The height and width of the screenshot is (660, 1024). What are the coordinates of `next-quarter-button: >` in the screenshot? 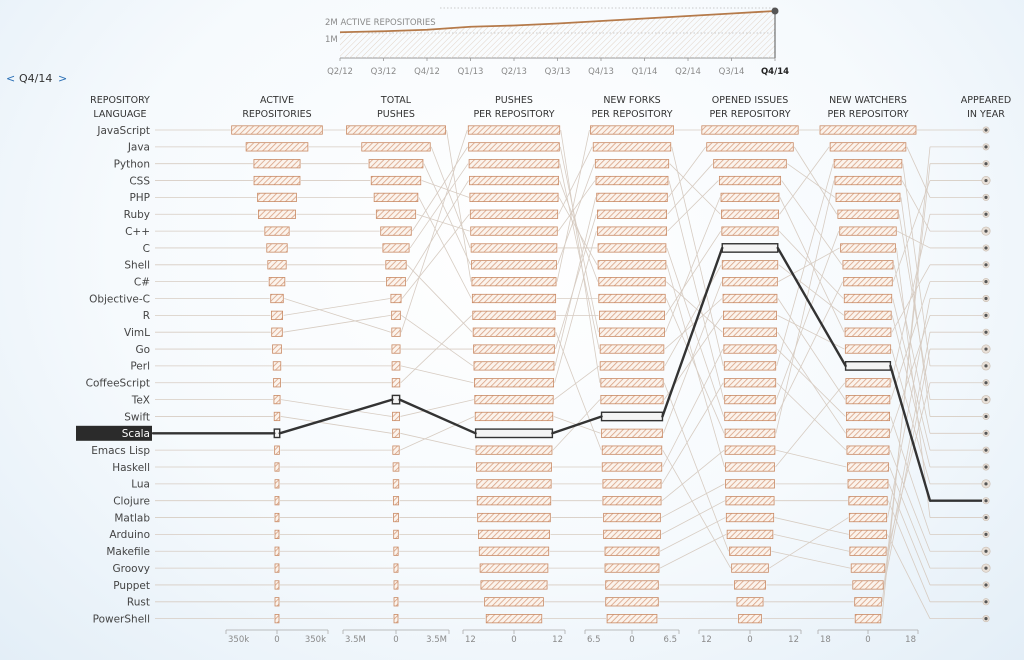 It's located at (62, 78).